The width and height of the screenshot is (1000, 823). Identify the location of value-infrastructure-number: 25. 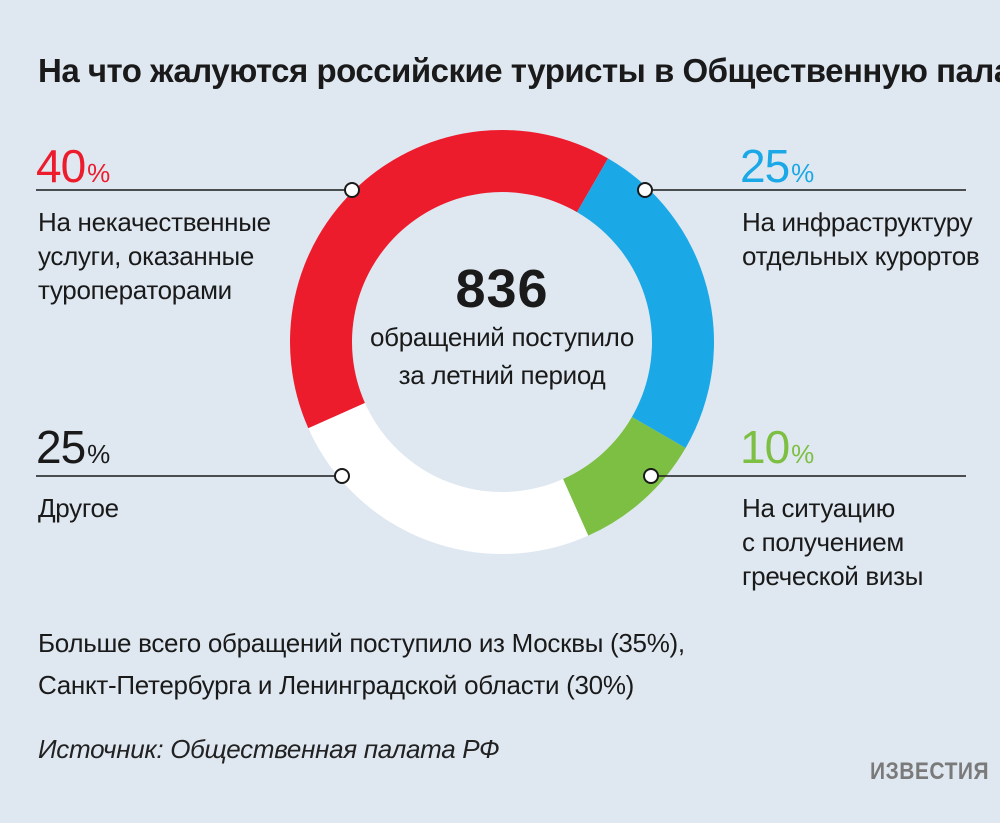
(765, 166).